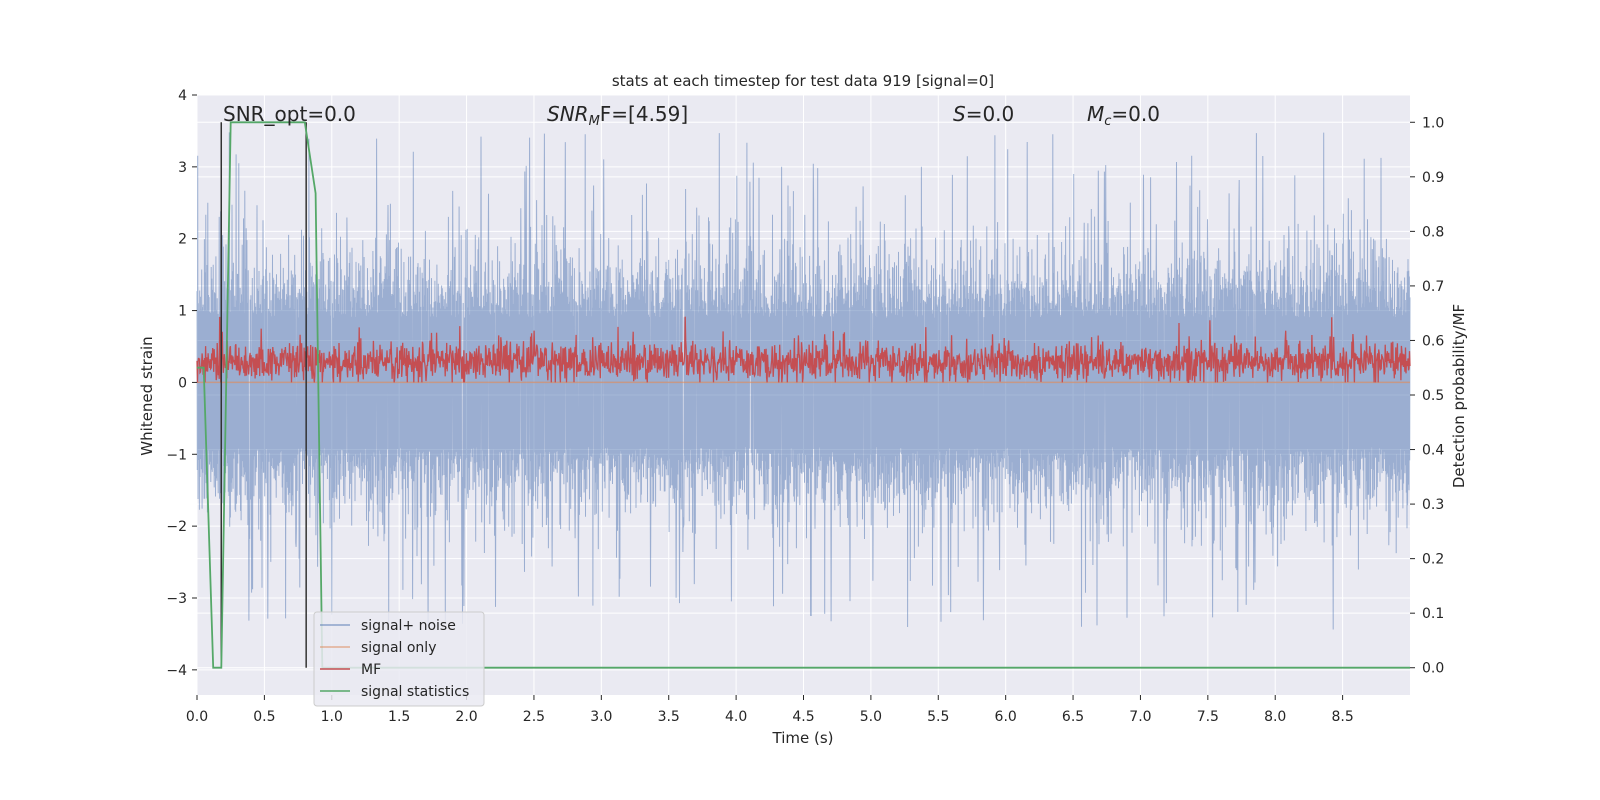 The width and height of the screenshot is (1600, 800). What do you see at coordinates (1342, 717) in the screenshot?
I see `x-tick-label: 8.5` at bounding box center [1342, 717].